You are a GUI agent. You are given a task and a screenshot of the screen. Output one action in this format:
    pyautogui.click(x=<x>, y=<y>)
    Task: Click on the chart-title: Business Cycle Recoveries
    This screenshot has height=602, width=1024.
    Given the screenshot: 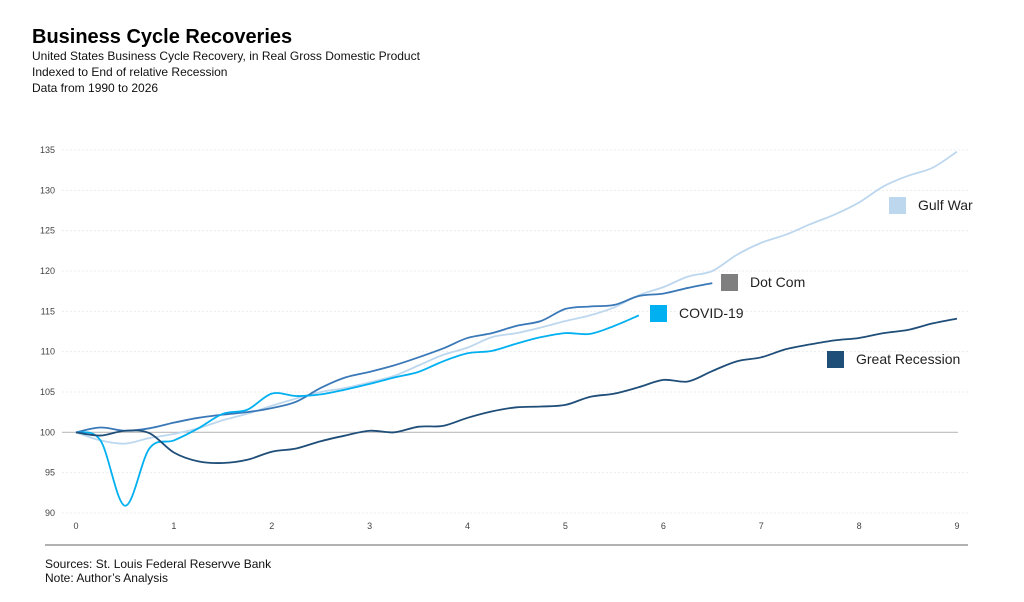 What is the action you would take?
    pyautogui.click(x=162, y=37)
    